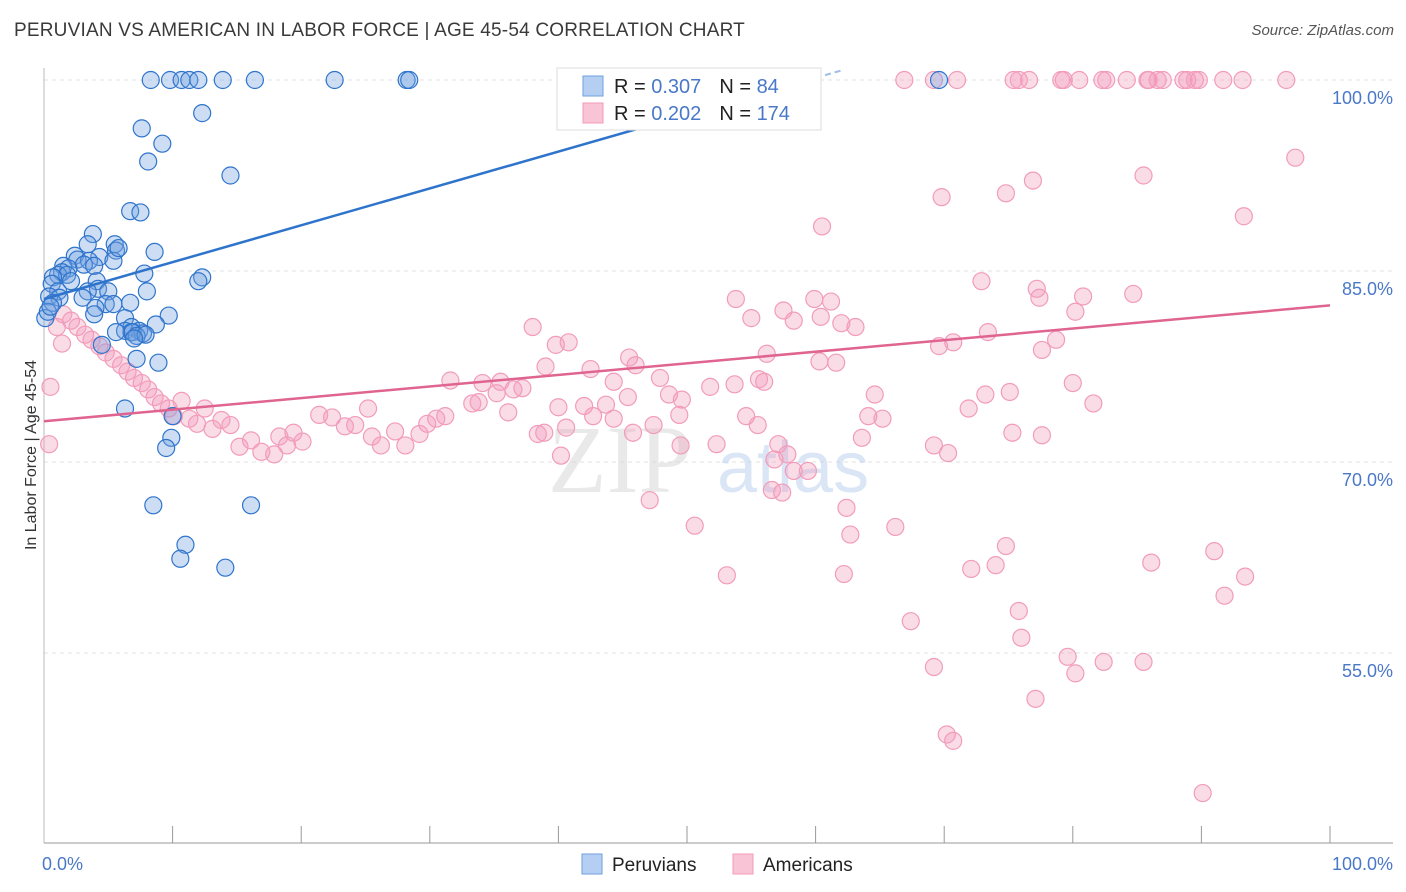  Describe the element at coordinates (1367, 480) in the screenshot. I see `y-tick-label: 70.0%` at that location.